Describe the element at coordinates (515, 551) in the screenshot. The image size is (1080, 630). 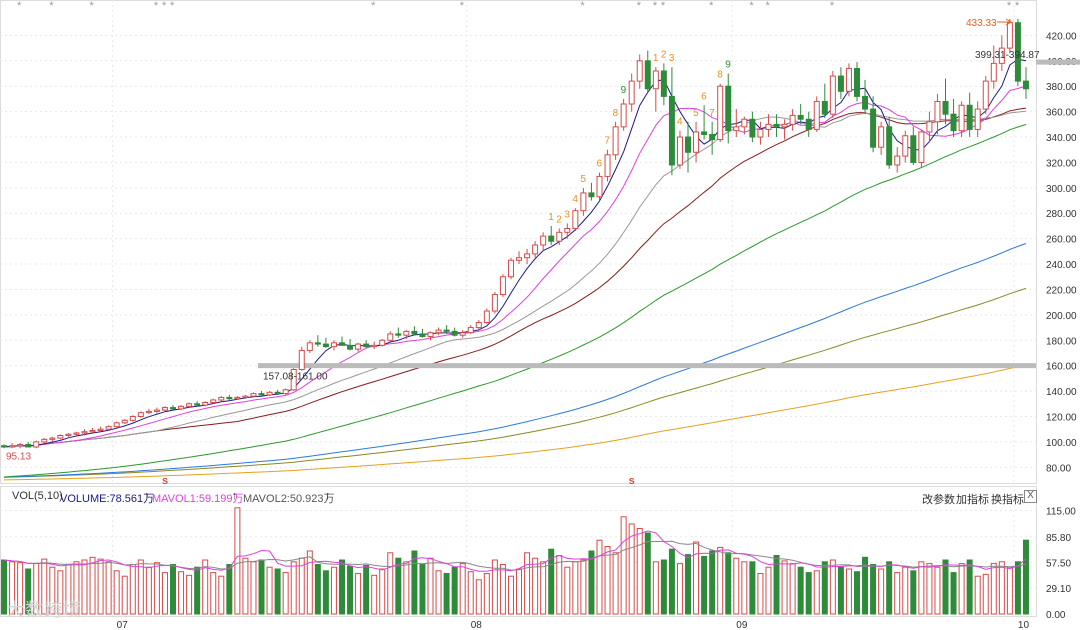
I see `mavol1-line` at that location.